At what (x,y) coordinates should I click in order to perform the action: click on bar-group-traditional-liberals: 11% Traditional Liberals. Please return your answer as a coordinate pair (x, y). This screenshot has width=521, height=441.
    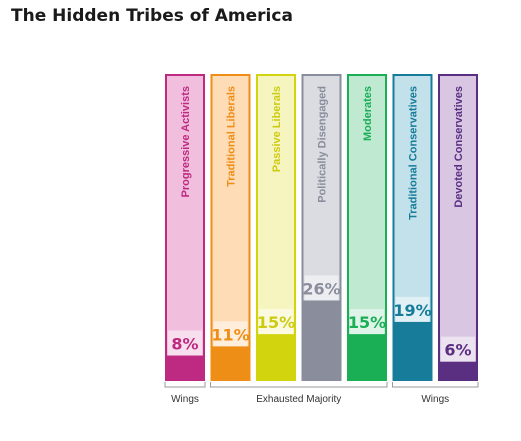
    Looking at the image, I should click on (230, 227).